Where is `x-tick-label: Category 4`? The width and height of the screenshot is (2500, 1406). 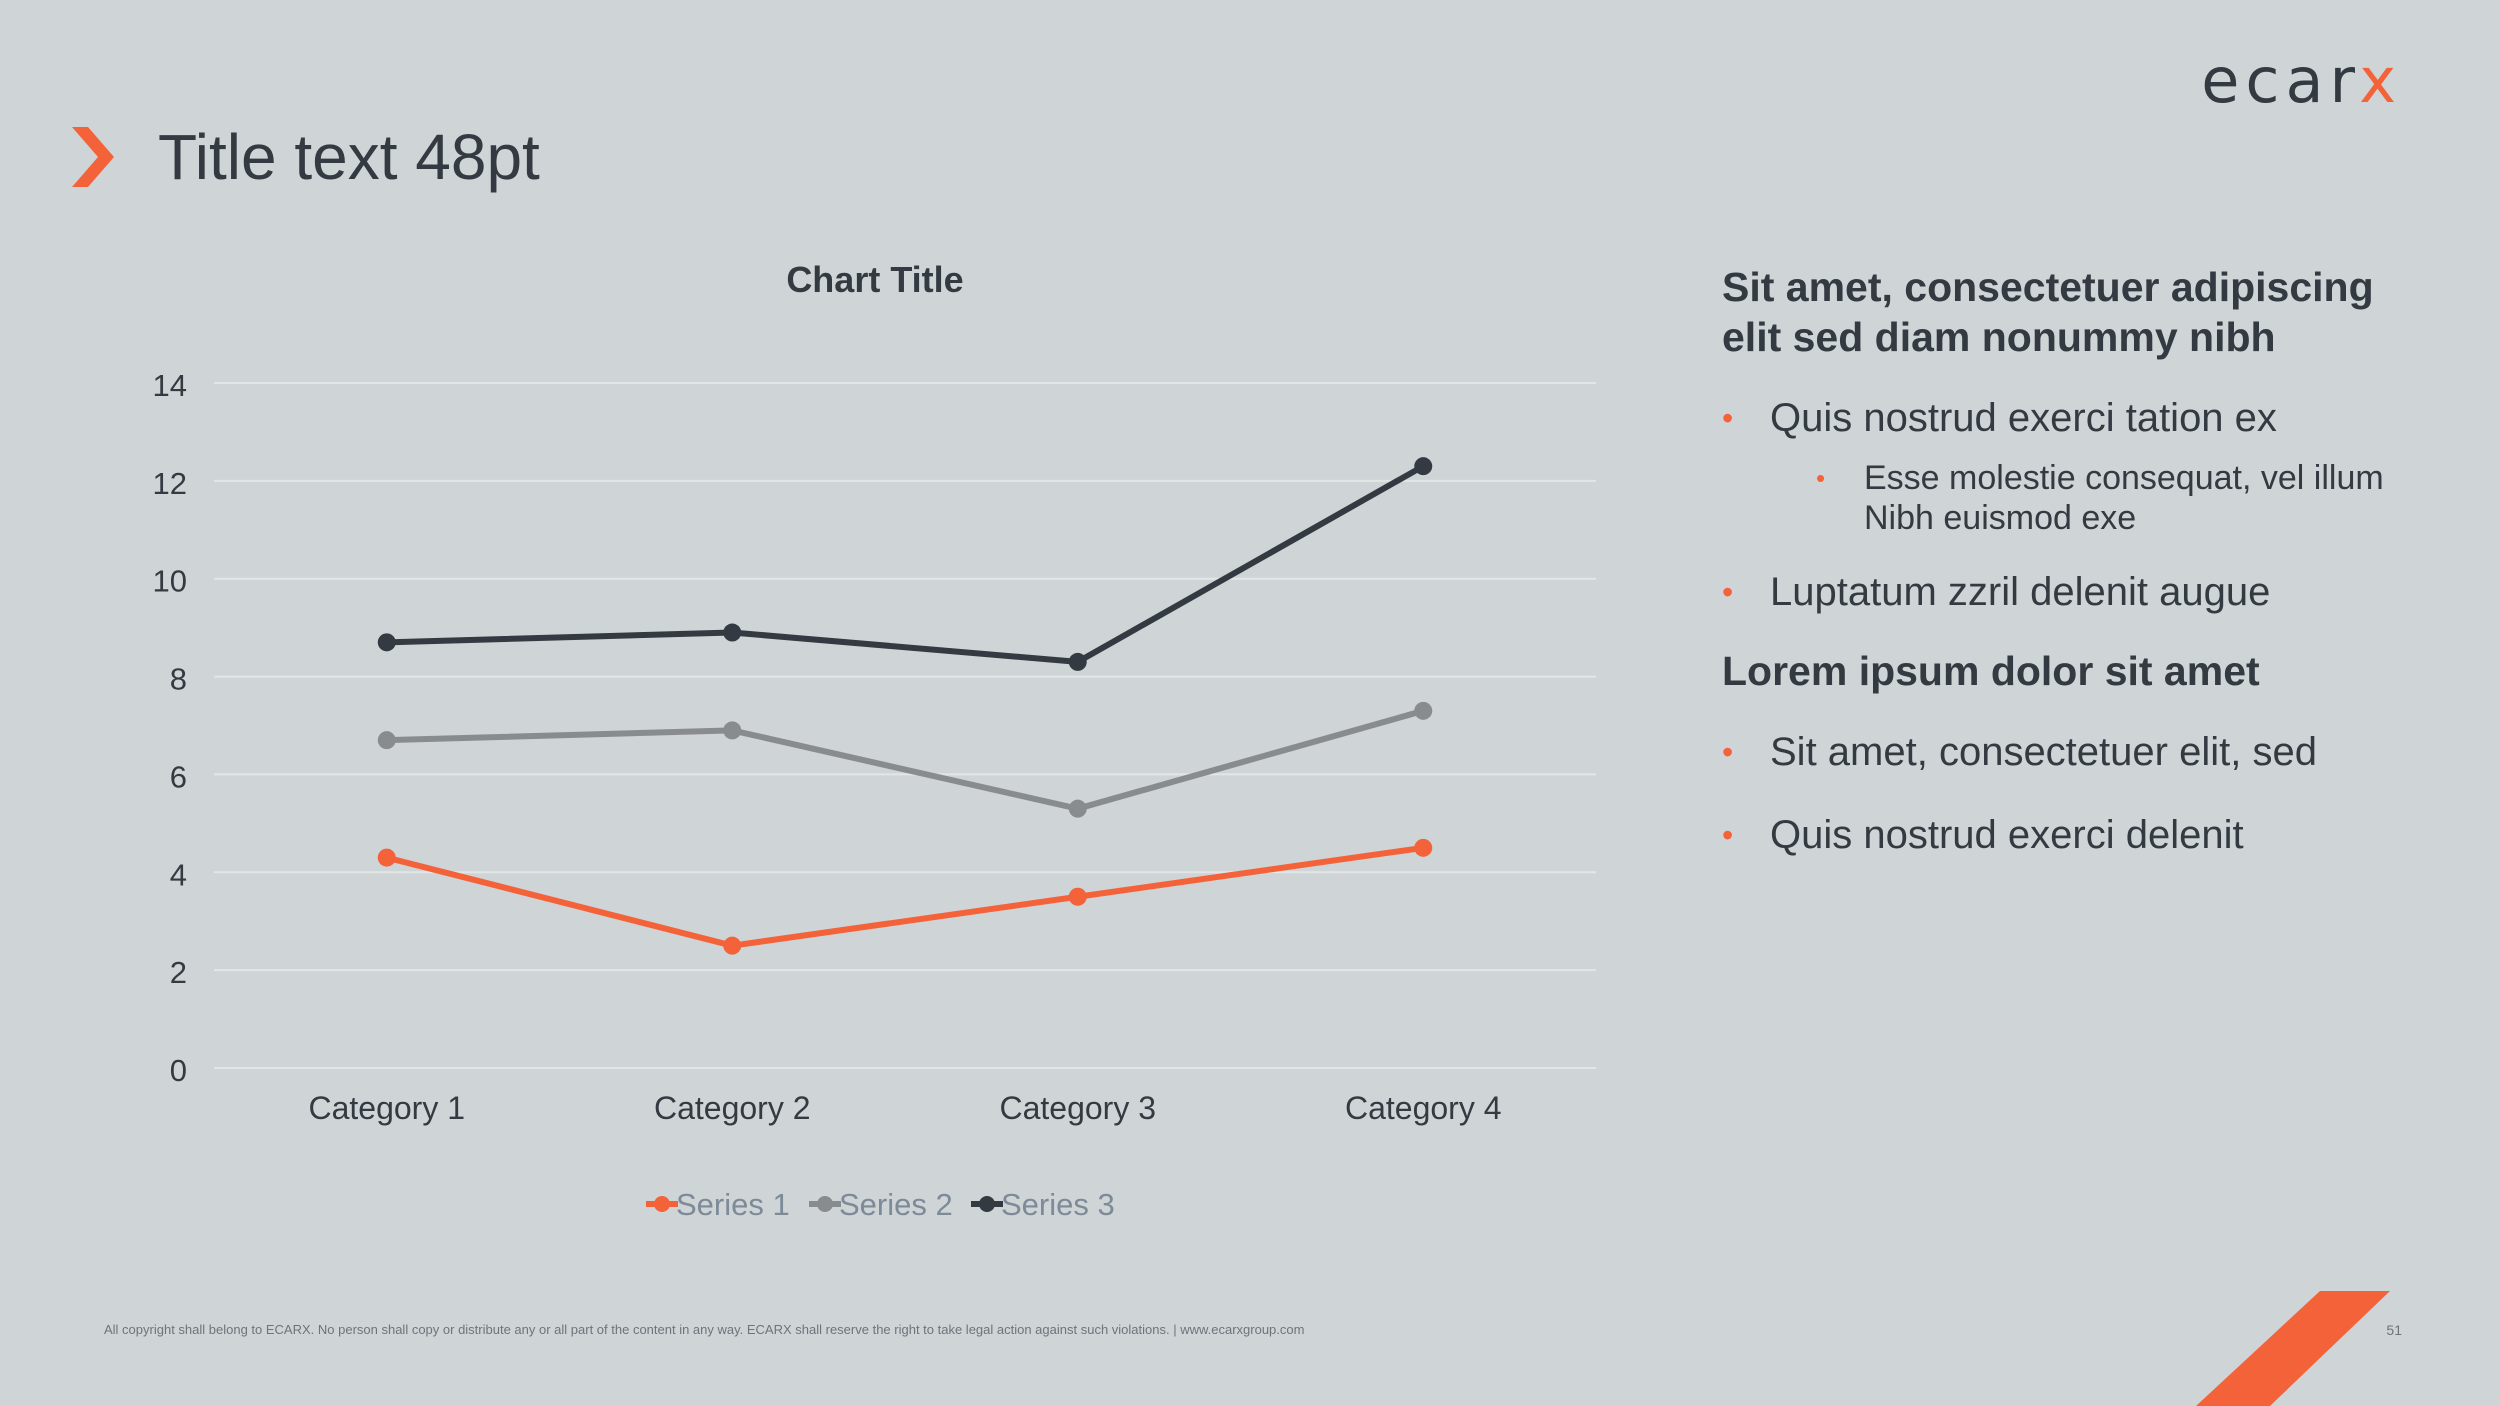 x-tick-label: Category 4 is located at coordinates (1423, 1108).